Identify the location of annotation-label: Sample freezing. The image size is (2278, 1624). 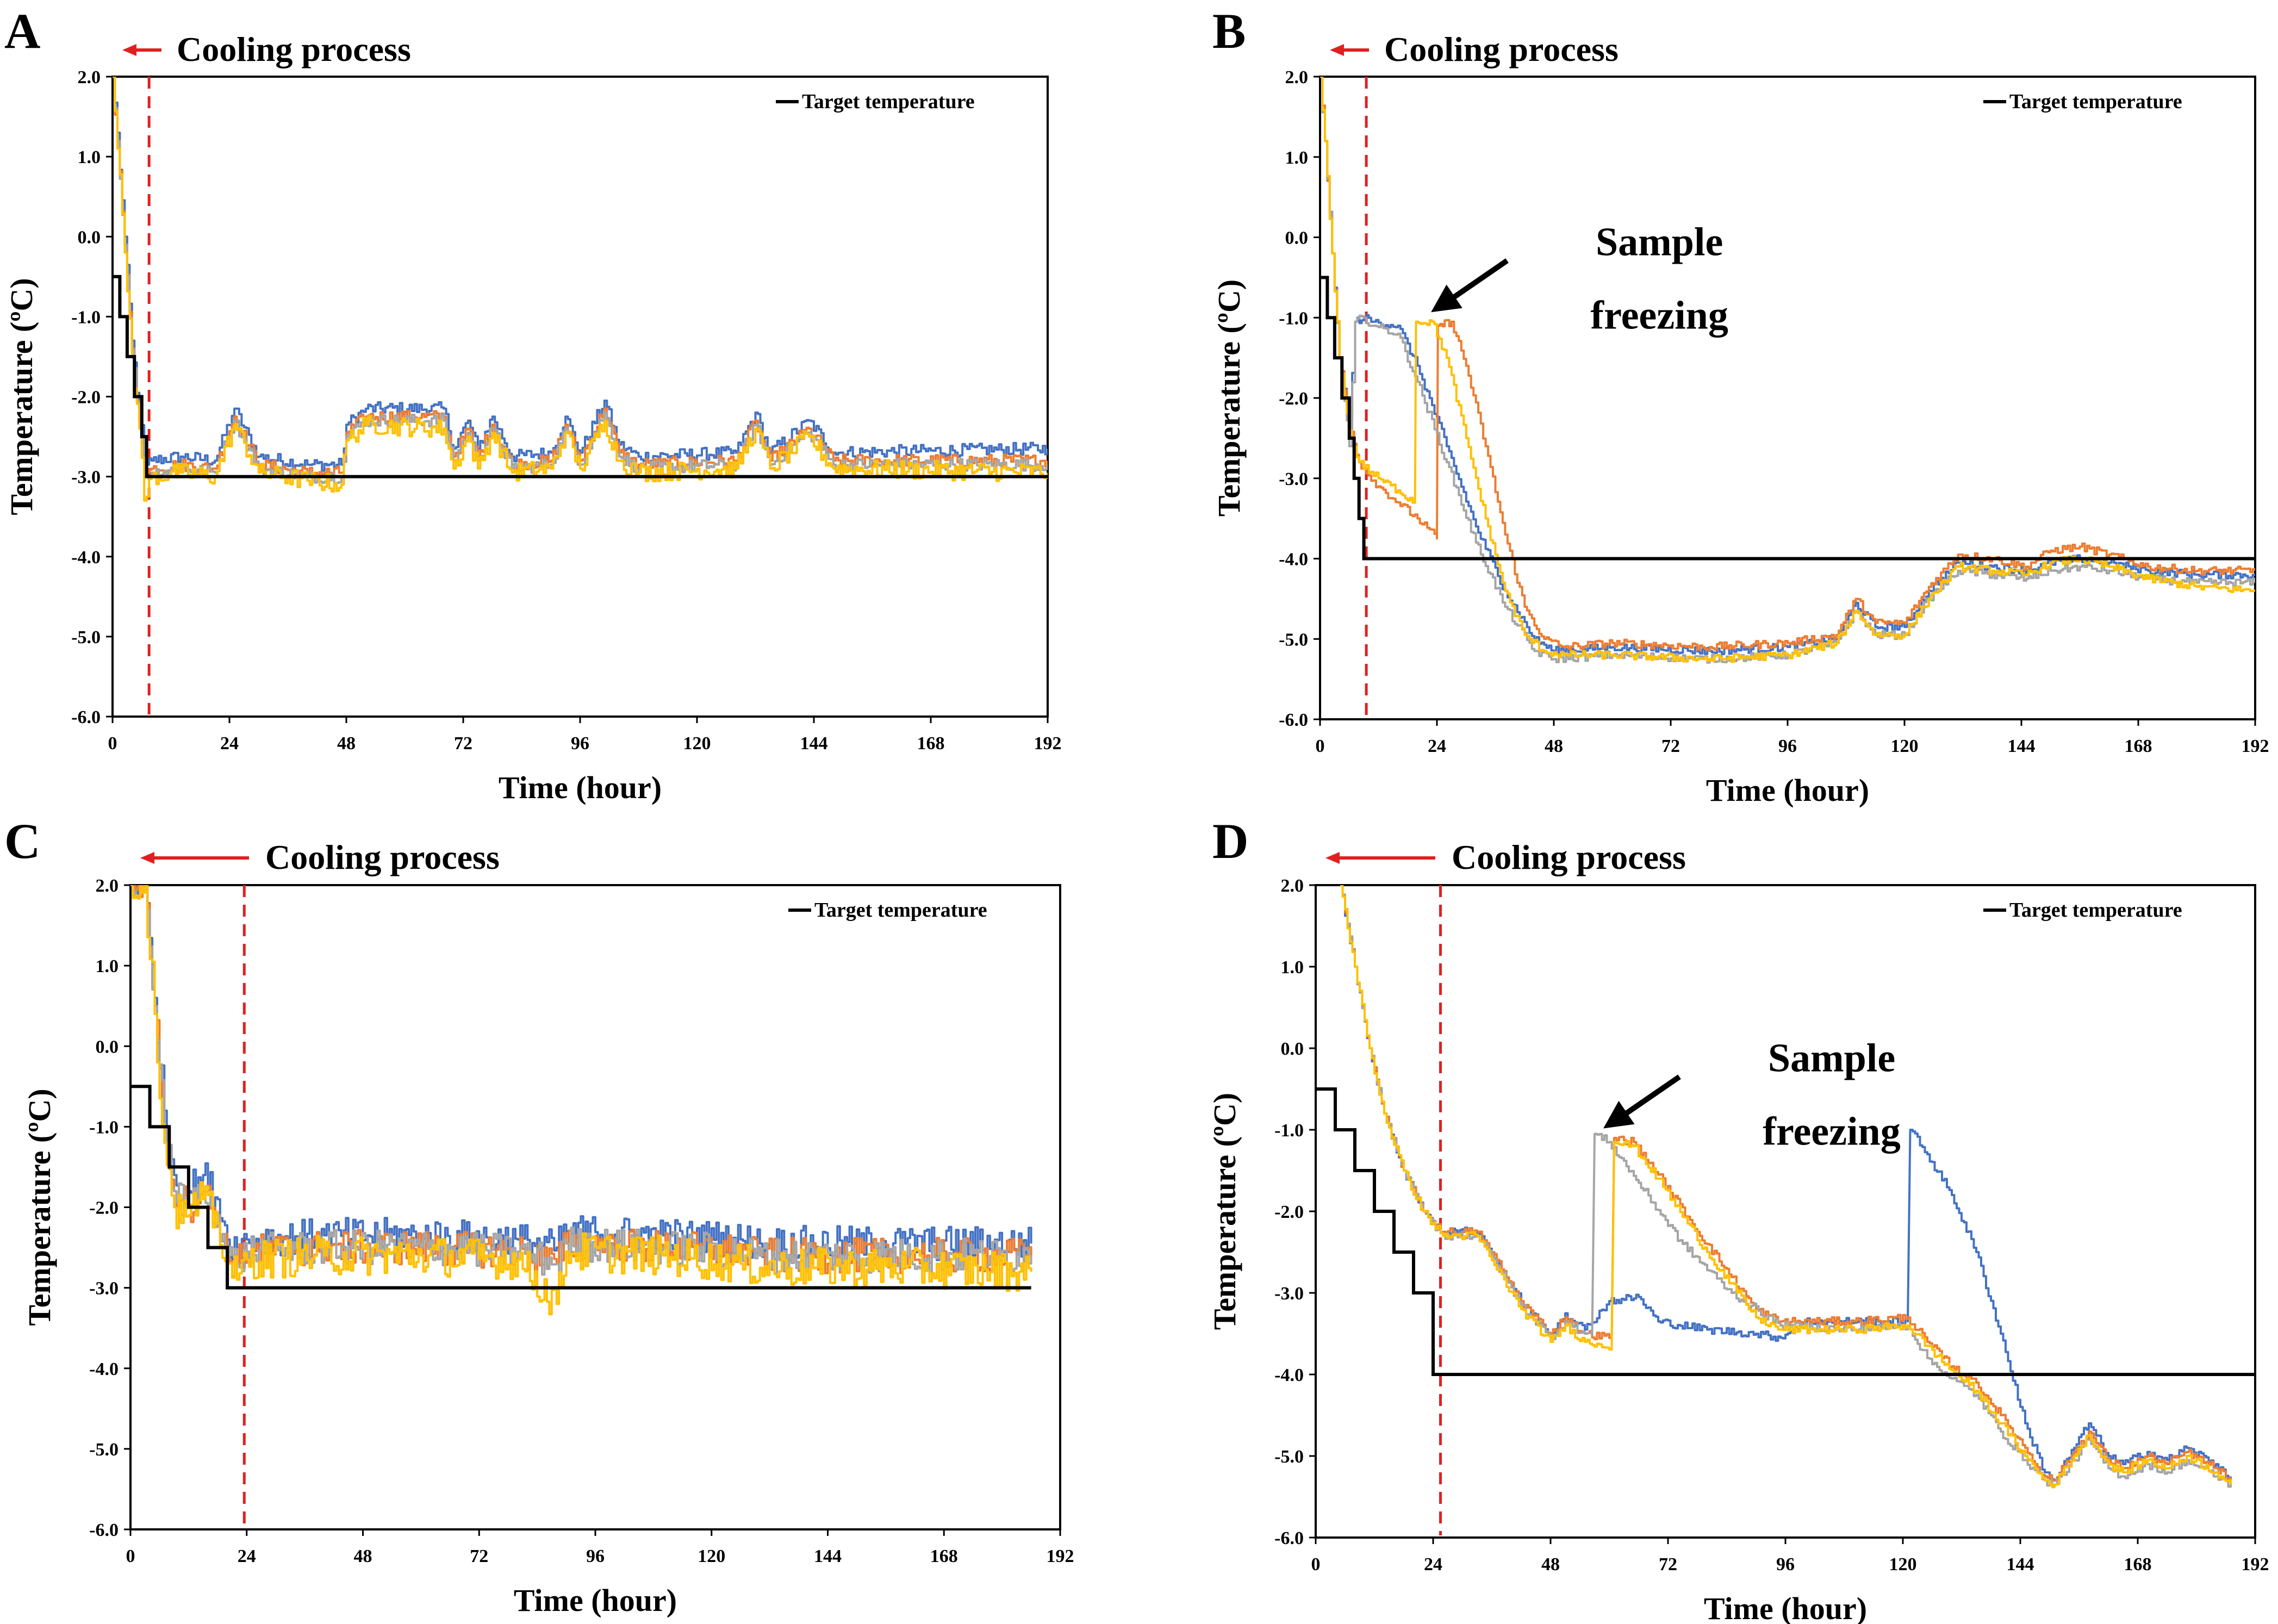
(1659, 279).